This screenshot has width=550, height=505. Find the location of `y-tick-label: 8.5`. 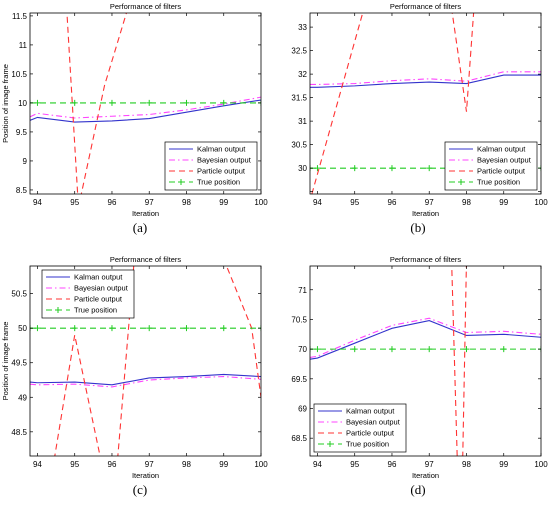

y-tick-label: 8.5 is located at coordinates (22, 190).